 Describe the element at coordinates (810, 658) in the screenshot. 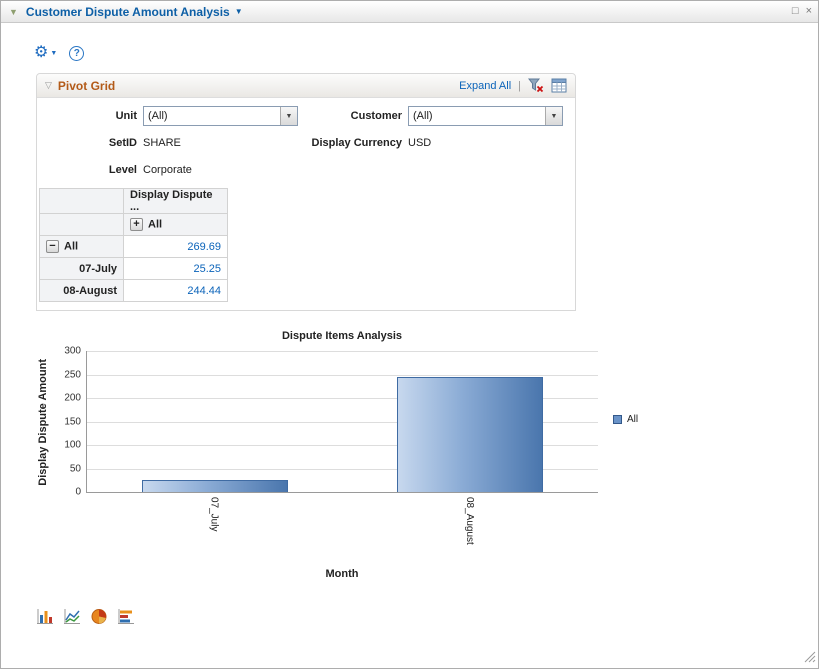

I see `resize-handle` at that location.